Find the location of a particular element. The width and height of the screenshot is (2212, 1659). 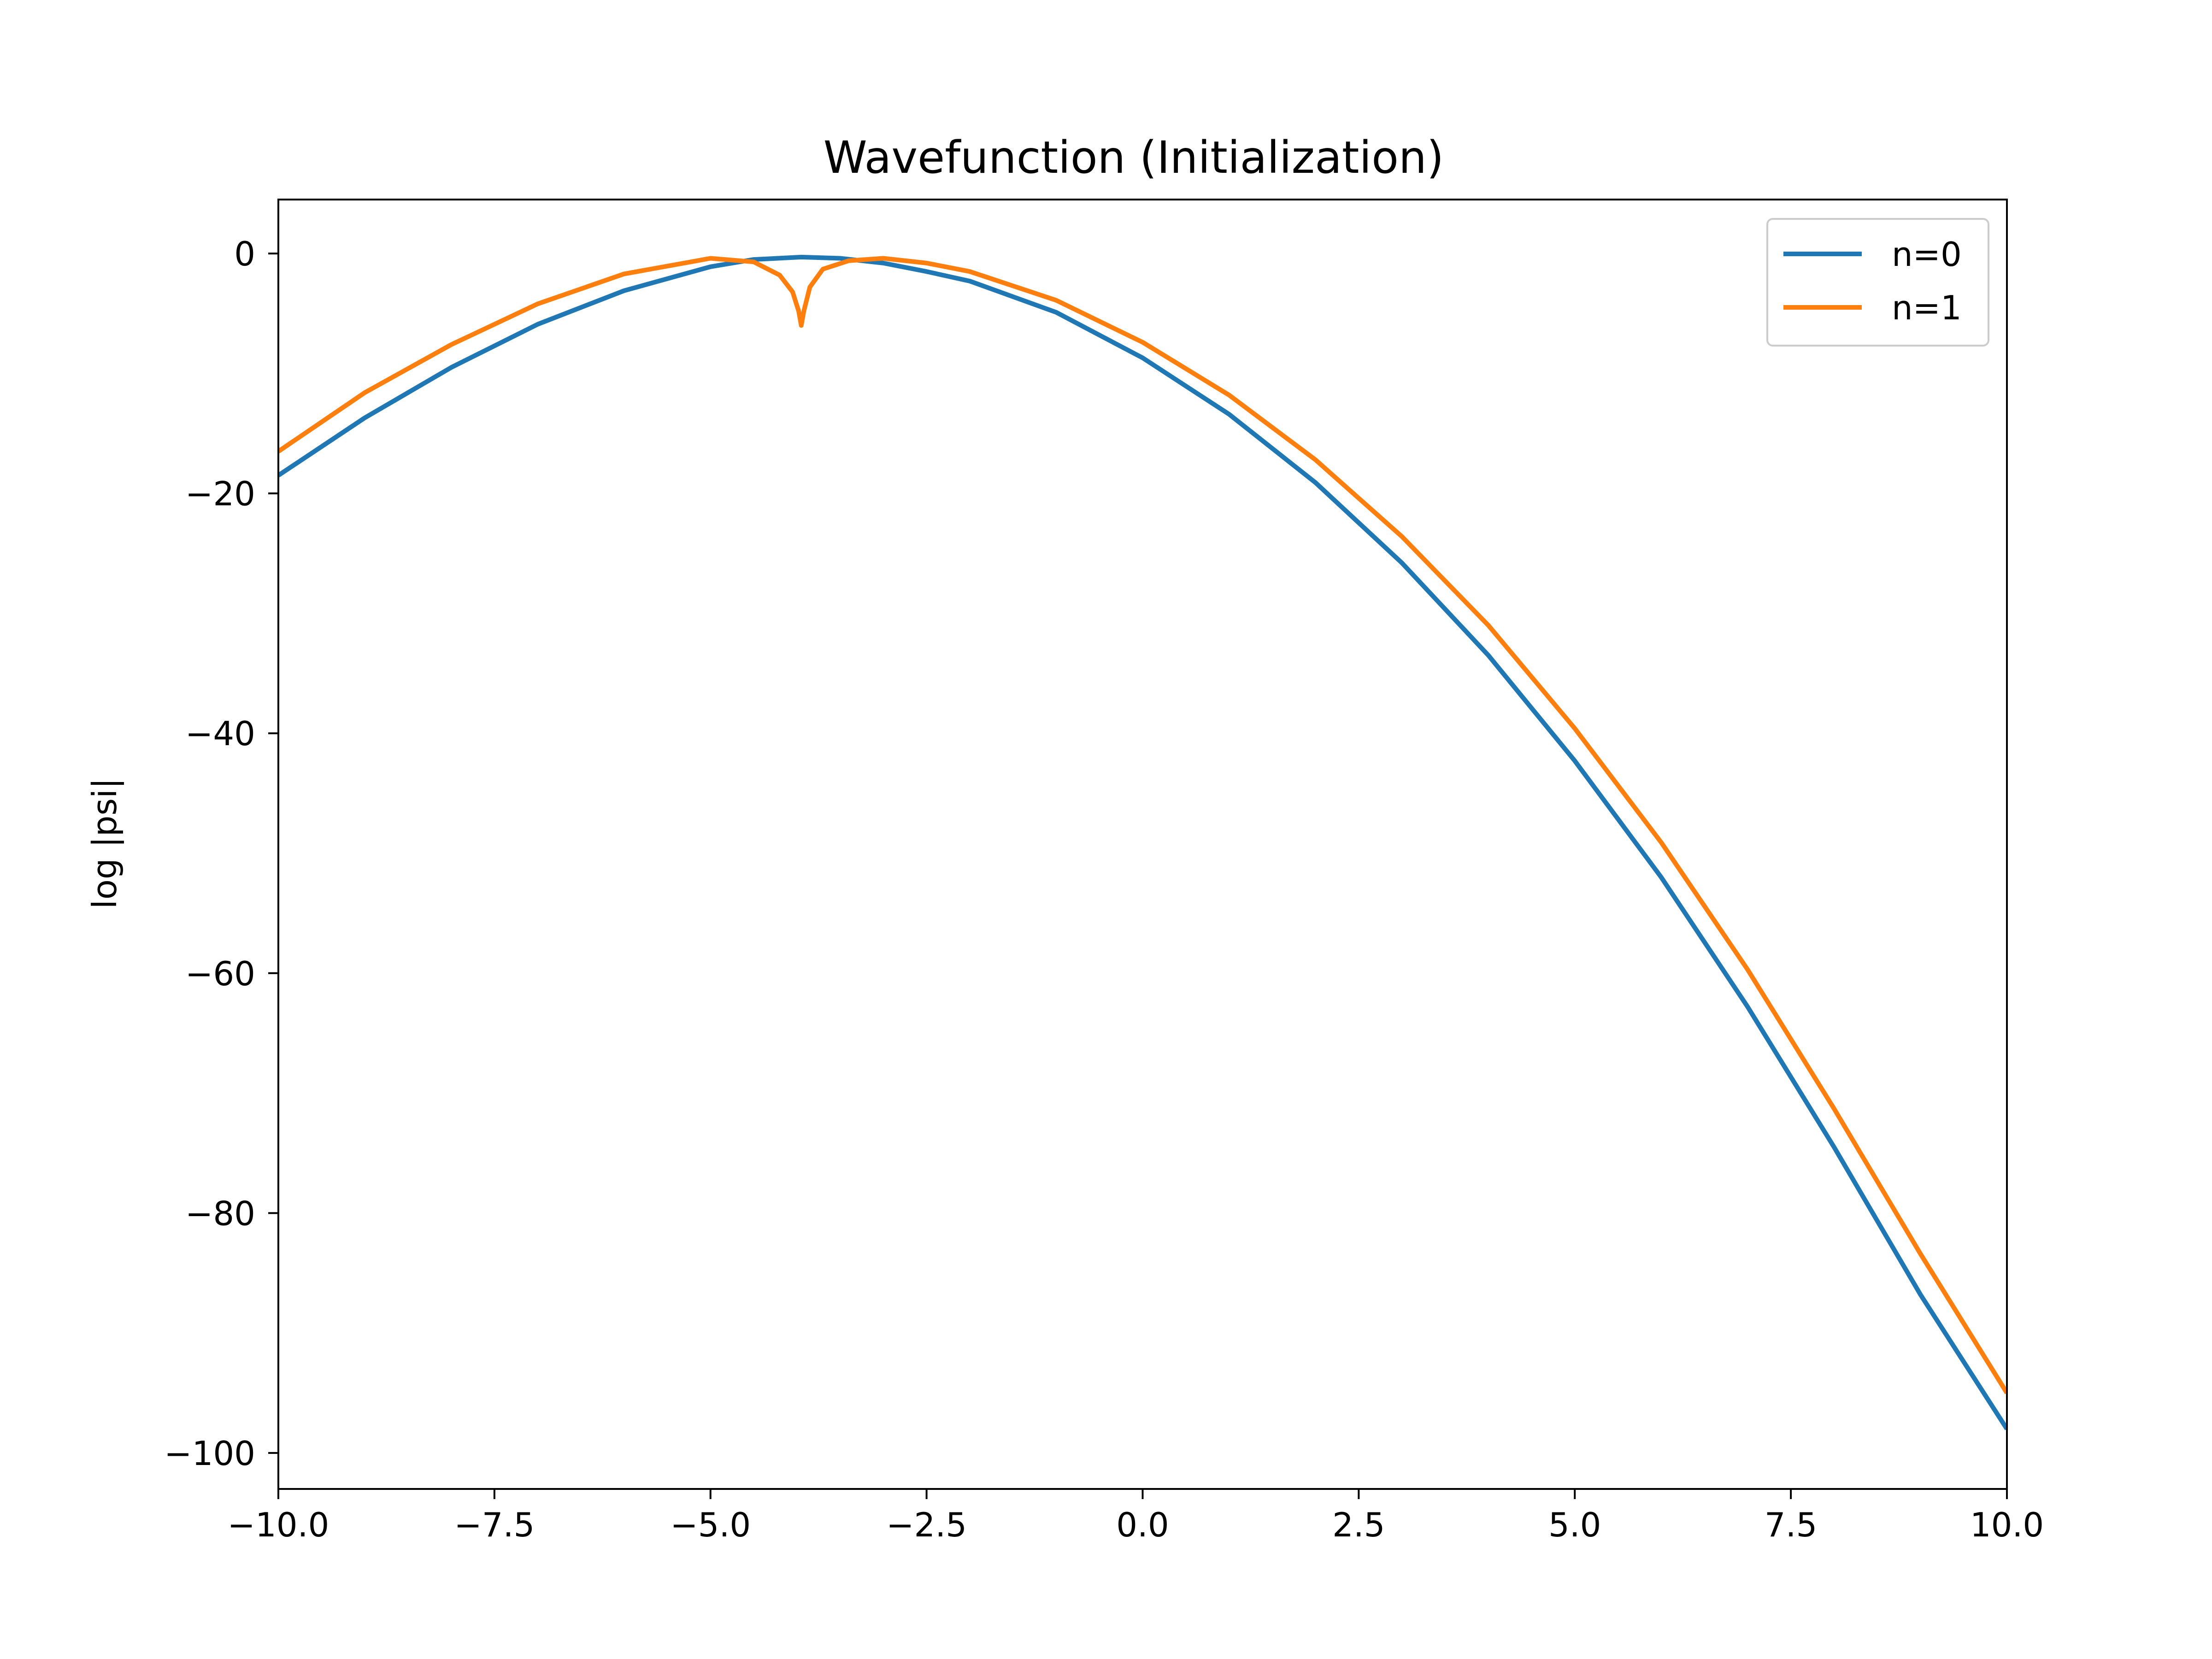

x-tick-label: 10.0 is located at coordinates (2007, 1525).